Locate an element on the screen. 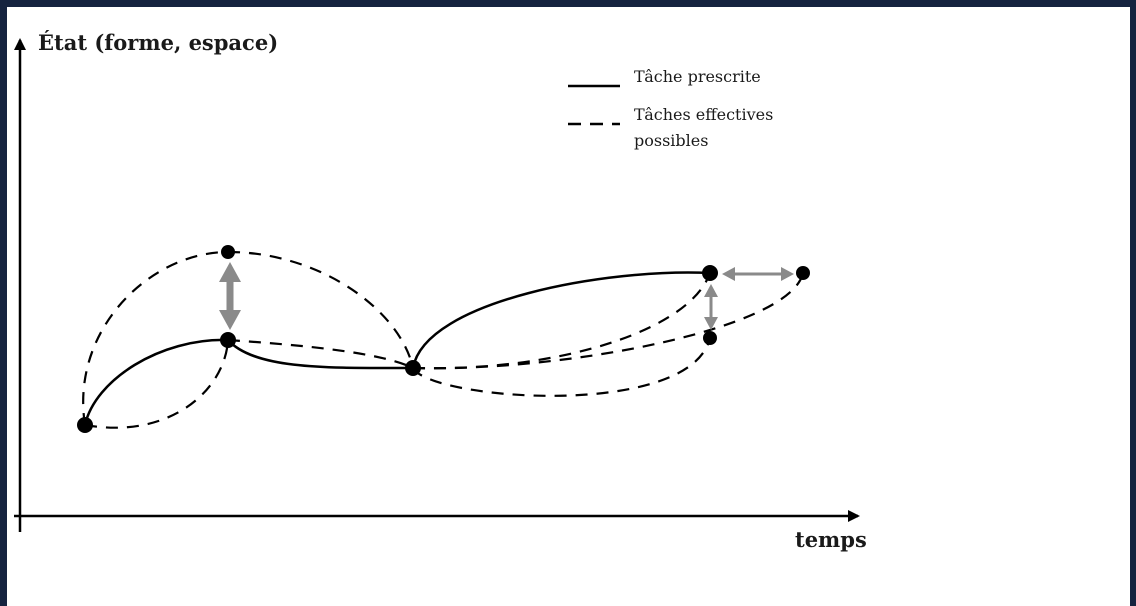 The height and width of the screenshot is (606, 1136). horizontal-deviation-arrow is located at coordinates (758, 274).